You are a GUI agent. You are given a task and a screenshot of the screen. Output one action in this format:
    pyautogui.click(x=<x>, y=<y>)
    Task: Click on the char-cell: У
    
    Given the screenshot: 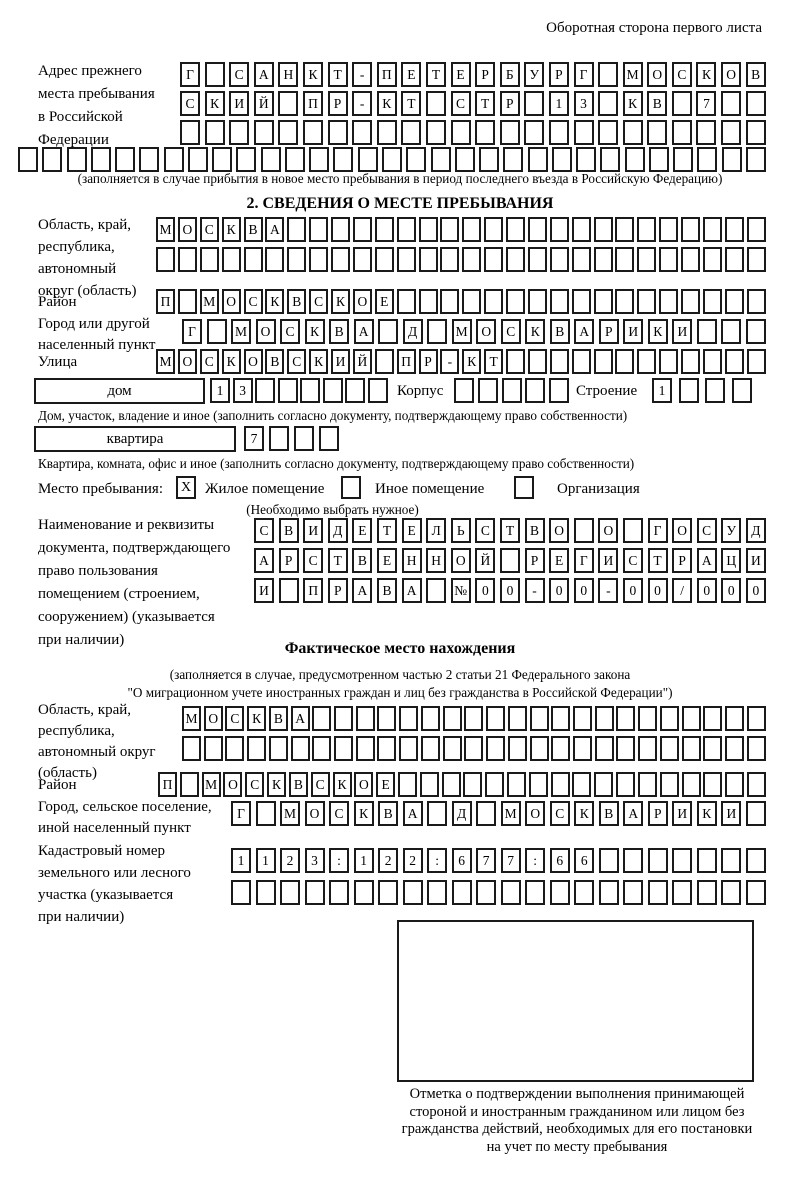 What is the action you would take?
    pyautogui.click(x=534, y=74)
    